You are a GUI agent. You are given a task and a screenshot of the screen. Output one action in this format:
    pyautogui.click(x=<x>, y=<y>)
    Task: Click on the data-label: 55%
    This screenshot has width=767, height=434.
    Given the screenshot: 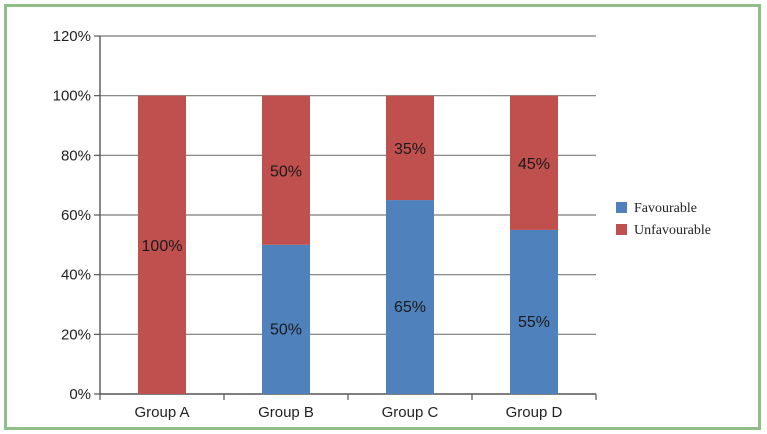 What is the action you would take?
    pyautogui.click(x=534, y=322)
    